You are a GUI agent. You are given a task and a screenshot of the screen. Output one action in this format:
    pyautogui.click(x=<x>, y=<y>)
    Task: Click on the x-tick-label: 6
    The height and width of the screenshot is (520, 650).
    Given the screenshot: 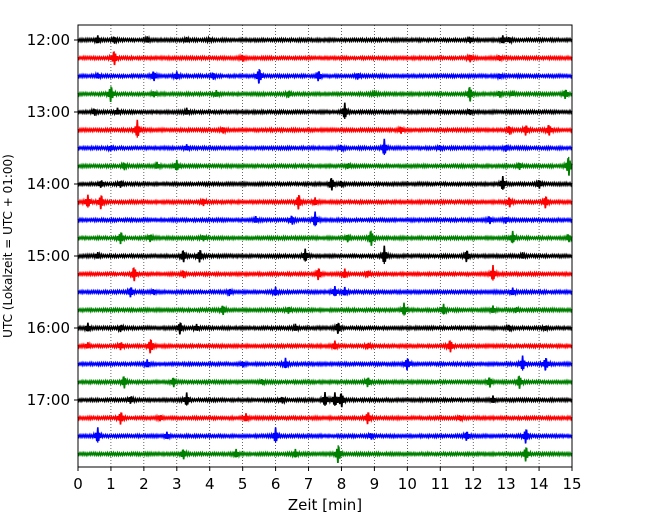 What is the action you would take?
    pyautogui.click(x=276, y=484)
    